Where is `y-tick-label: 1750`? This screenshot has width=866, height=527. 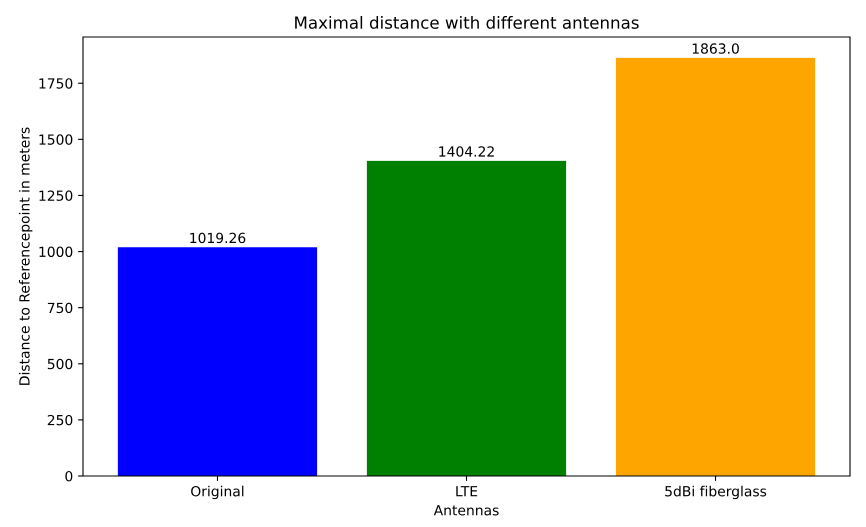
y-tick-label: 1750 is located at coordinates (55, 83).